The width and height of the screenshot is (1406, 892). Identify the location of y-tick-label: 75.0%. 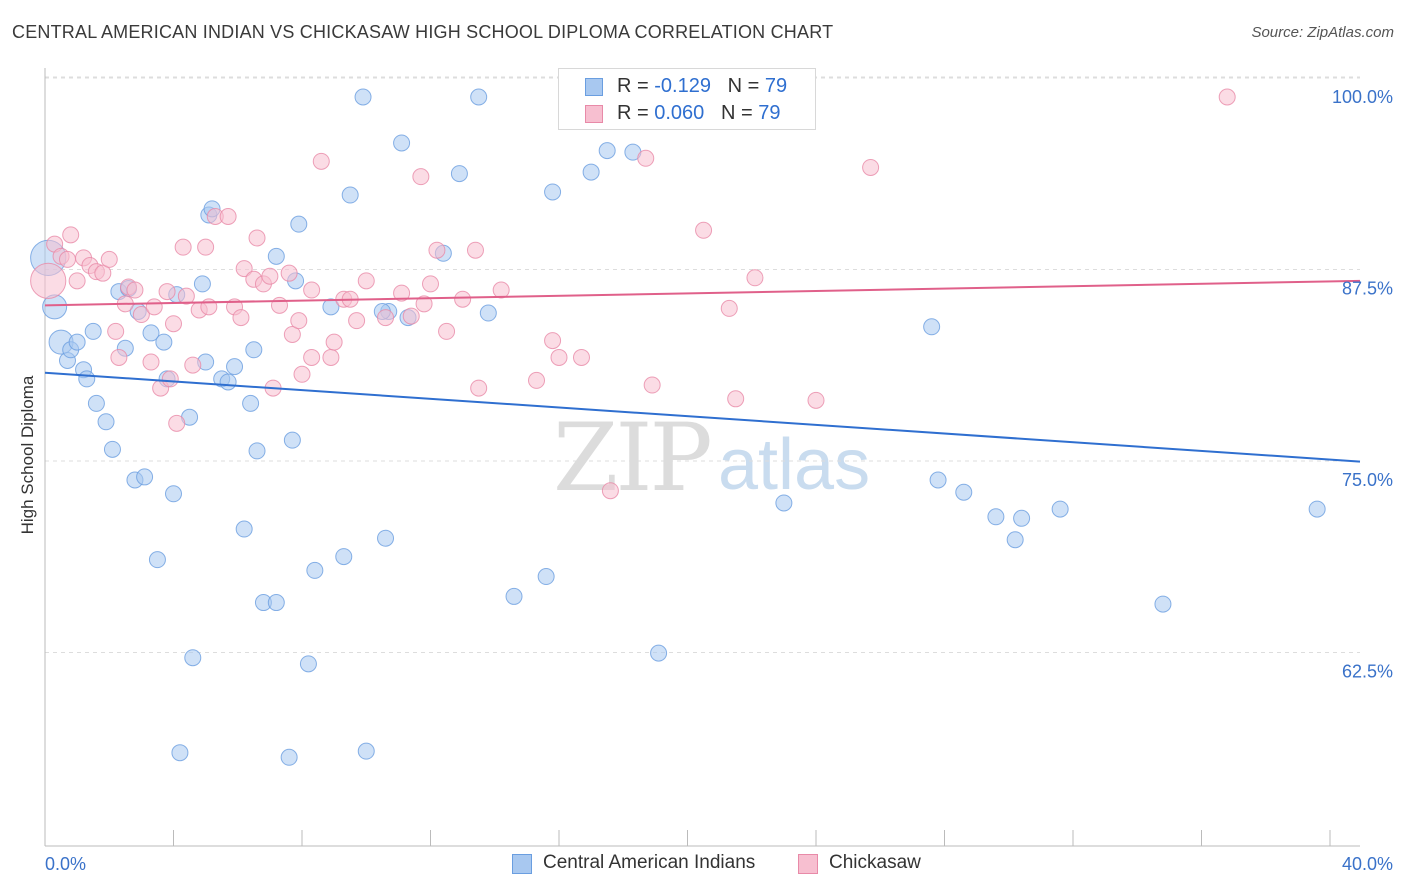
(1367, 480).